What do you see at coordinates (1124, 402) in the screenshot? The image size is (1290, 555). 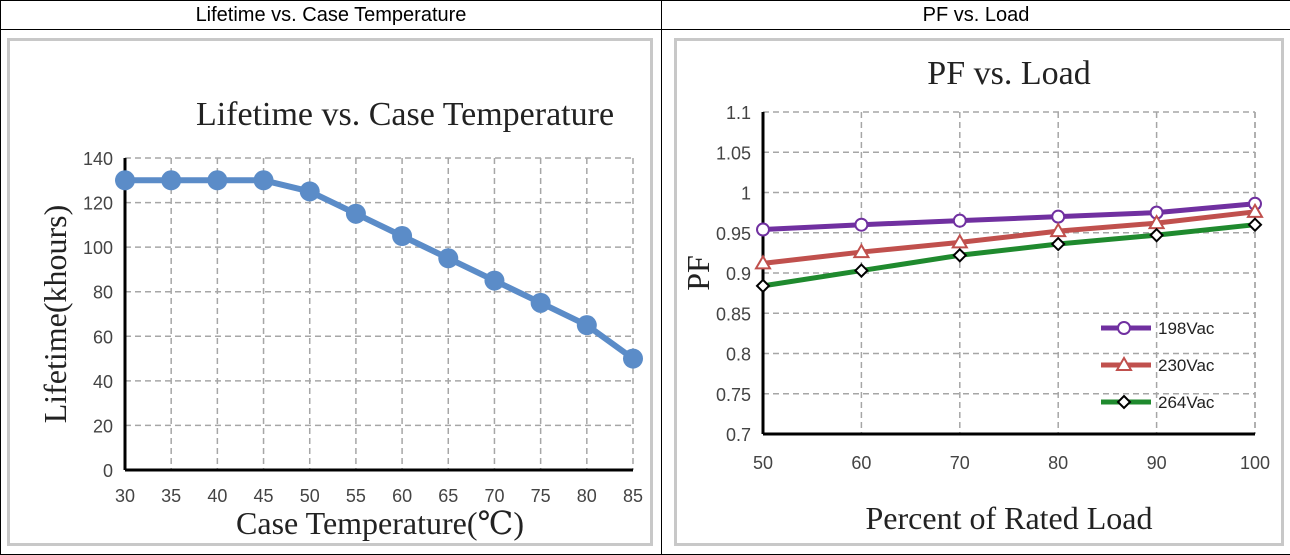 I see `legend-marker-264Vac` at bounding box center [1124, 402].